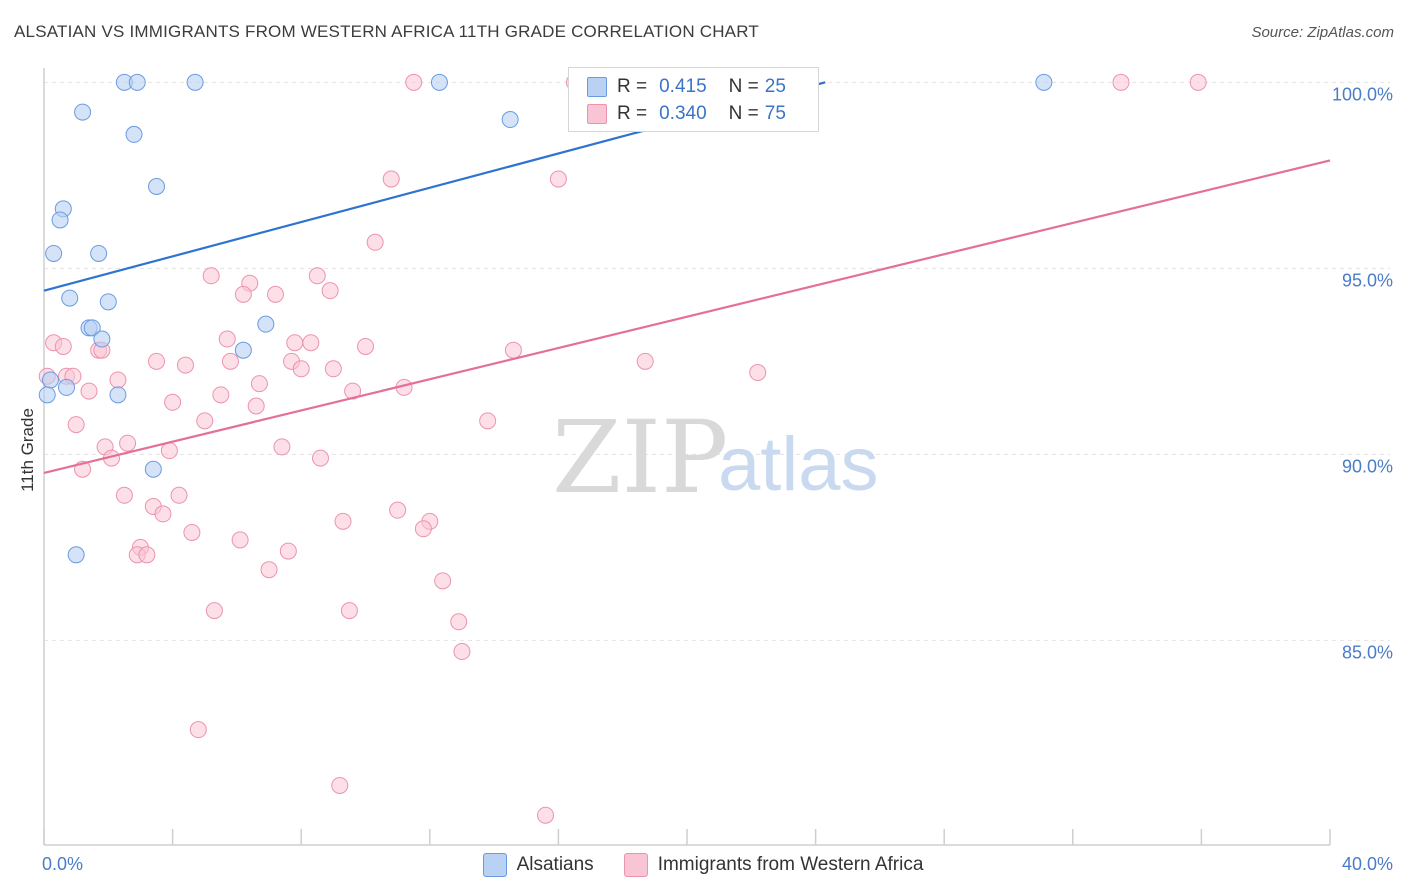 This screenshot has width=1406, height=892. What do you see at coordinates (1367, 864) in the screenshot?
I see `x-tick-label: 40.0%` at bounding box center [1367, 864].